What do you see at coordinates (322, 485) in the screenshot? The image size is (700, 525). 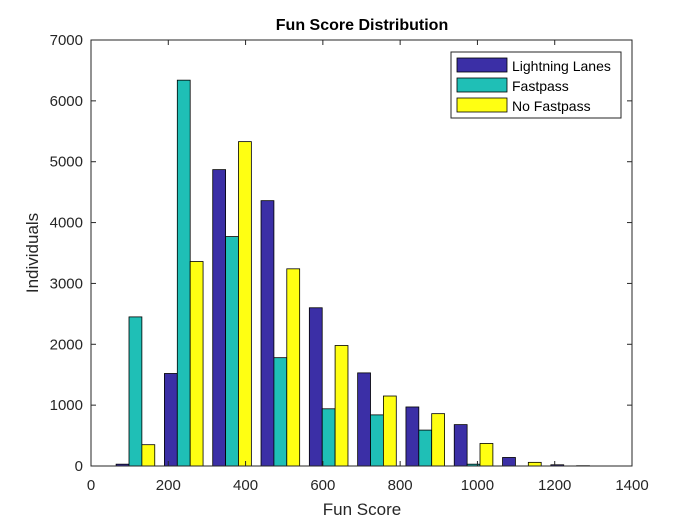 I see `x-tick-label: 600` at bounding box center [322, 485].